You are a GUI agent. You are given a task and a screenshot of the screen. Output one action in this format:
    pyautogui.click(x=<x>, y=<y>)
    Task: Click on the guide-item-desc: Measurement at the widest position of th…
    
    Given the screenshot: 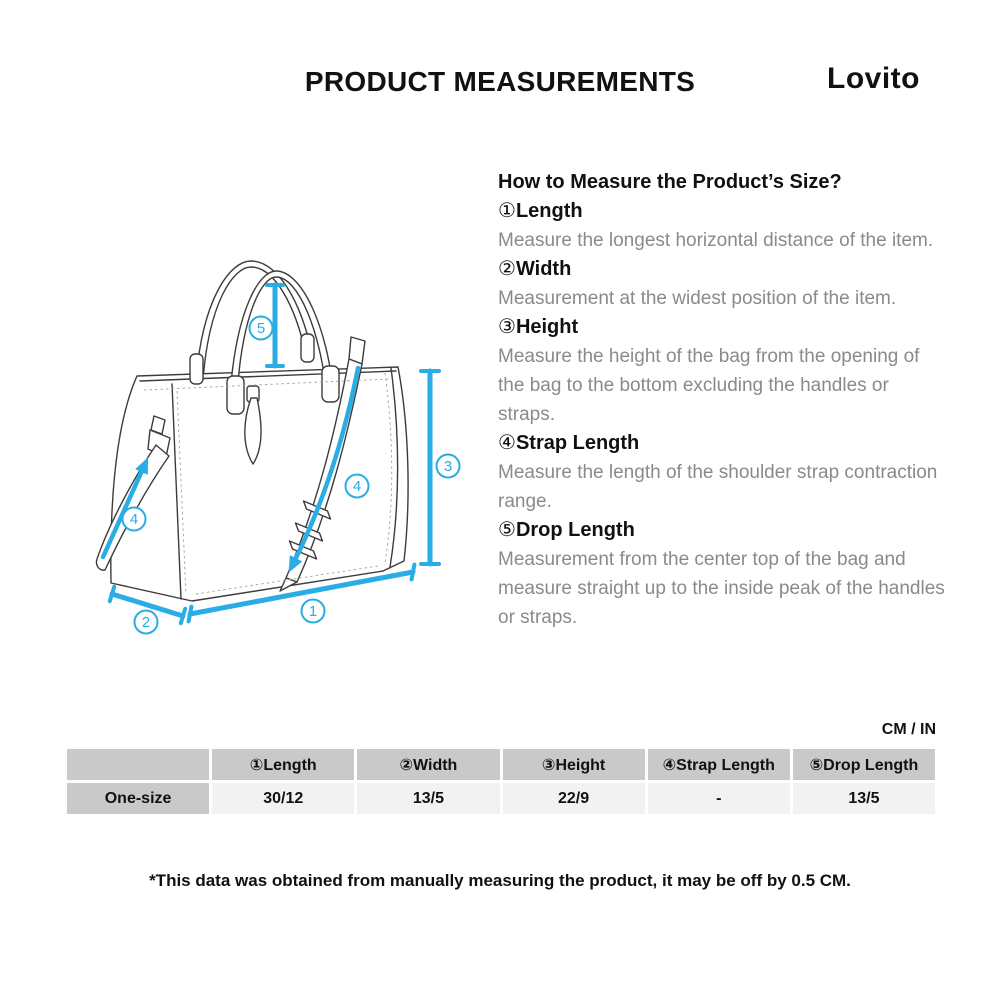 What is the action you would take?
    pyautogui.click(x=697, y=298)
    